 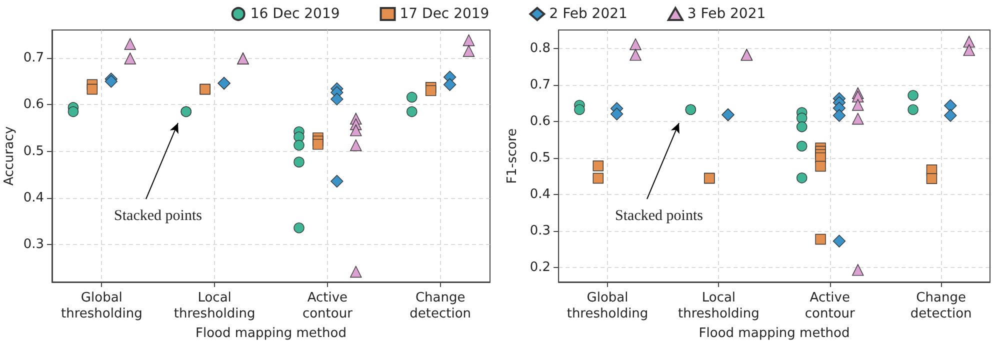 What do you see at coordinates (540, 267) in the screenshot?
I see `y-tick-label: 0.2` at bounding box center [540, 267].